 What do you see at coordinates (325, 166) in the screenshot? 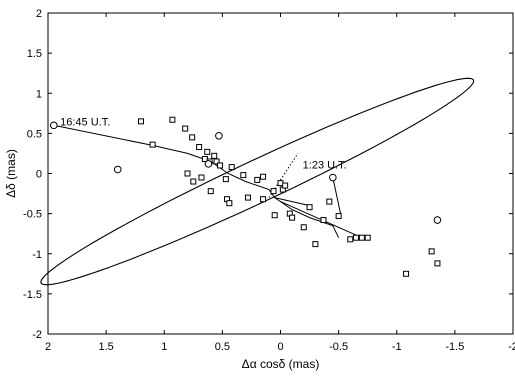
I see `time-annotation: 1:23 U.T.` at bounding box center [325, 166].